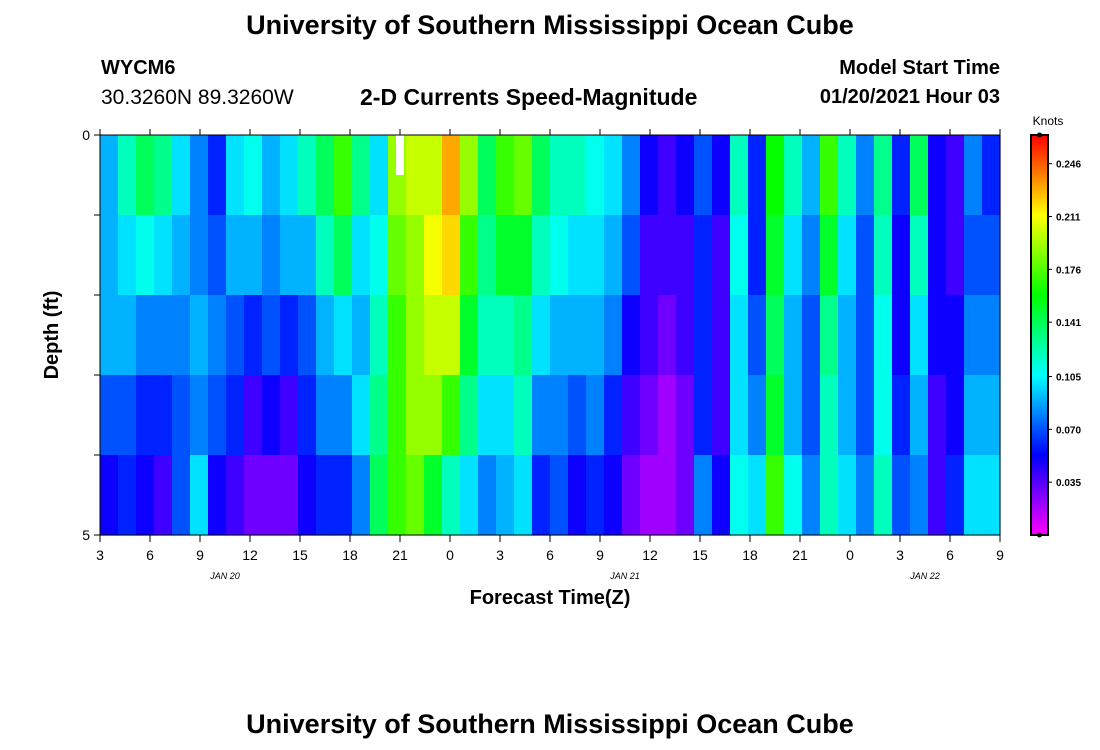  Describe the element at coordinates (250, 555) in the screenshot. I see `x-tick-label: 12` at that location.